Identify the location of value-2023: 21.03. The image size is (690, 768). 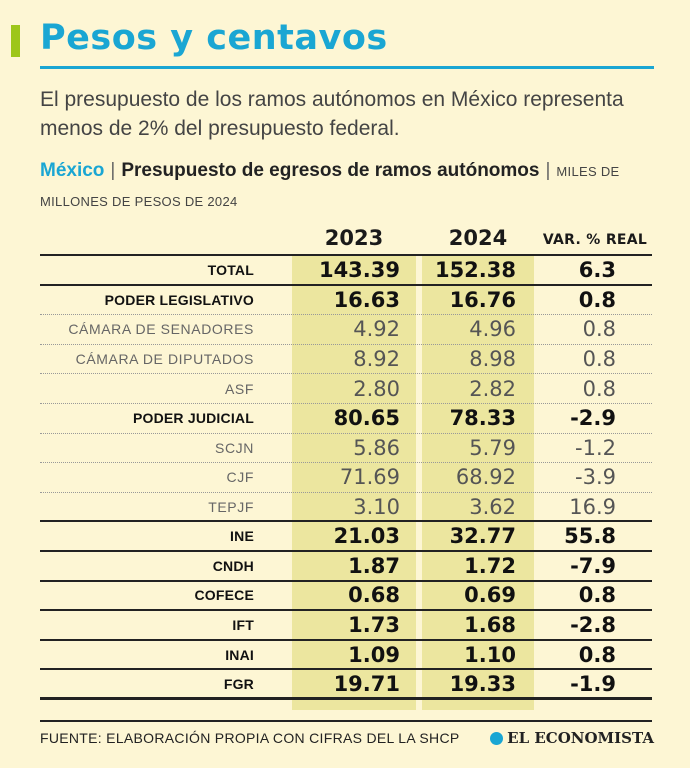
(366, 536).